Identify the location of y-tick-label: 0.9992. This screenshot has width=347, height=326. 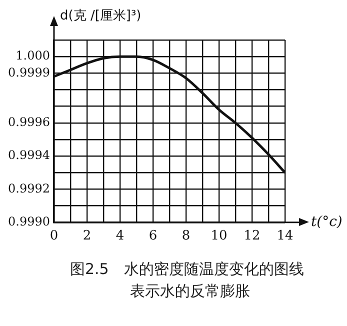
(29, 188).